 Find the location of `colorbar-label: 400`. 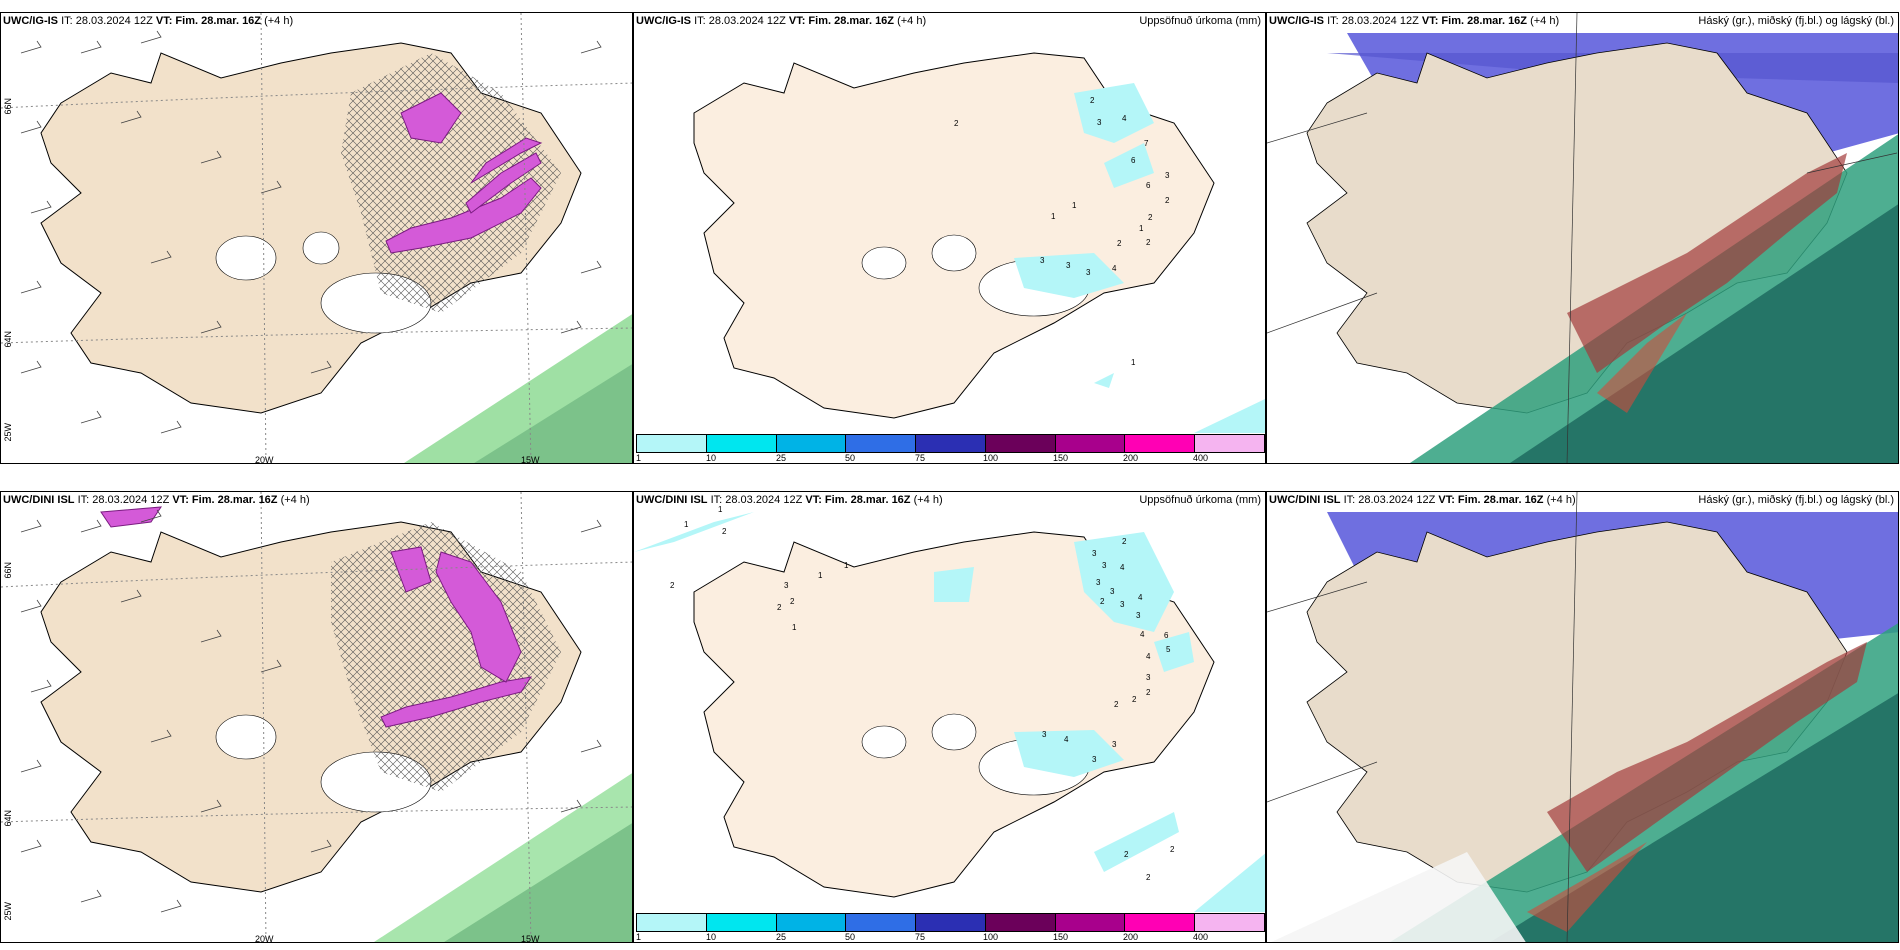

colorbar-label: 400 is located at coordinates (1201, 458).